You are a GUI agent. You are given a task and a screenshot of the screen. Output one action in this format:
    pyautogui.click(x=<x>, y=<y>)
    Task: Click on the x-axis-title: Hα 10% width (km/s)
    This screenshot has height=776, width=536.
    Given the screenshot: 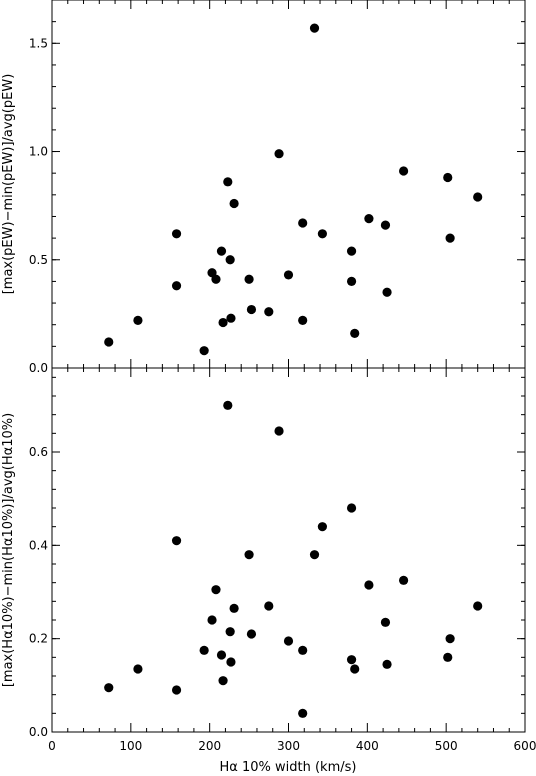 What is the action you would take?
    pyautogui.click(x=288, y=767)
    